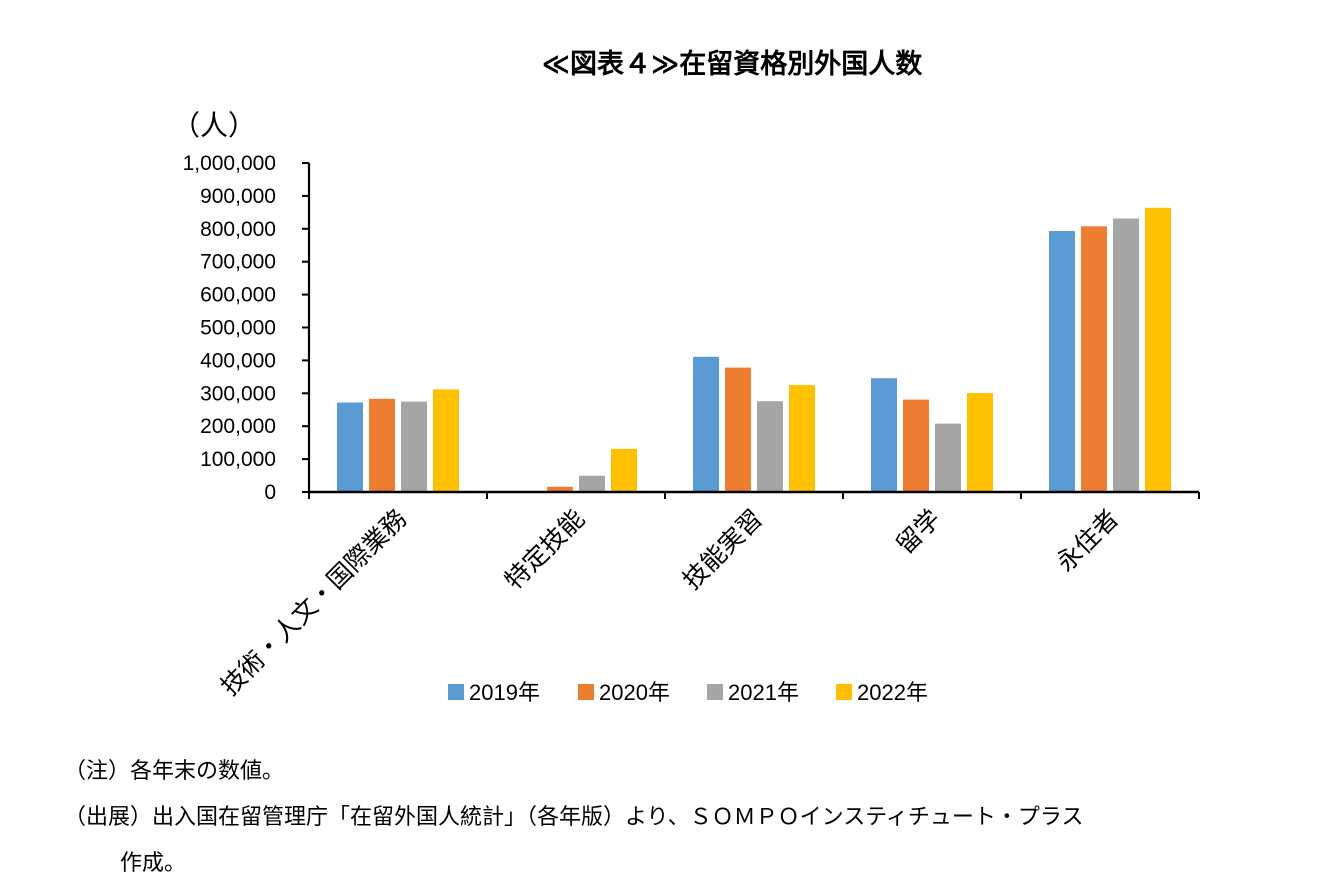 This screenshot has width=1340, height=892. What do you see at coordinates (560, 489) in the screenshot?
I see `bar-2020年-特定技能` at bounding box center [560, 489].